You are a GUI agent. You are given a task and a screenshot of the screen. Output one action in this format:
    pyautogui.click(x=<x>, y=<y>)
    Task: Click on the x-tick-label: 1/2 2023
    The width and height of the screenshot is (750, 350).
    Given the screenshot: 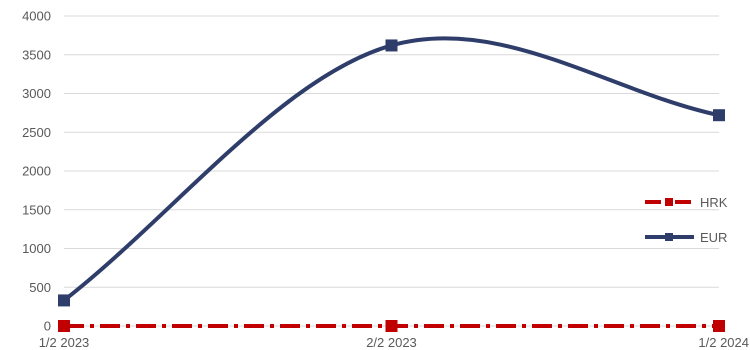 What is the action you would take?
    pyautogui.click(x=64, y=342)
    